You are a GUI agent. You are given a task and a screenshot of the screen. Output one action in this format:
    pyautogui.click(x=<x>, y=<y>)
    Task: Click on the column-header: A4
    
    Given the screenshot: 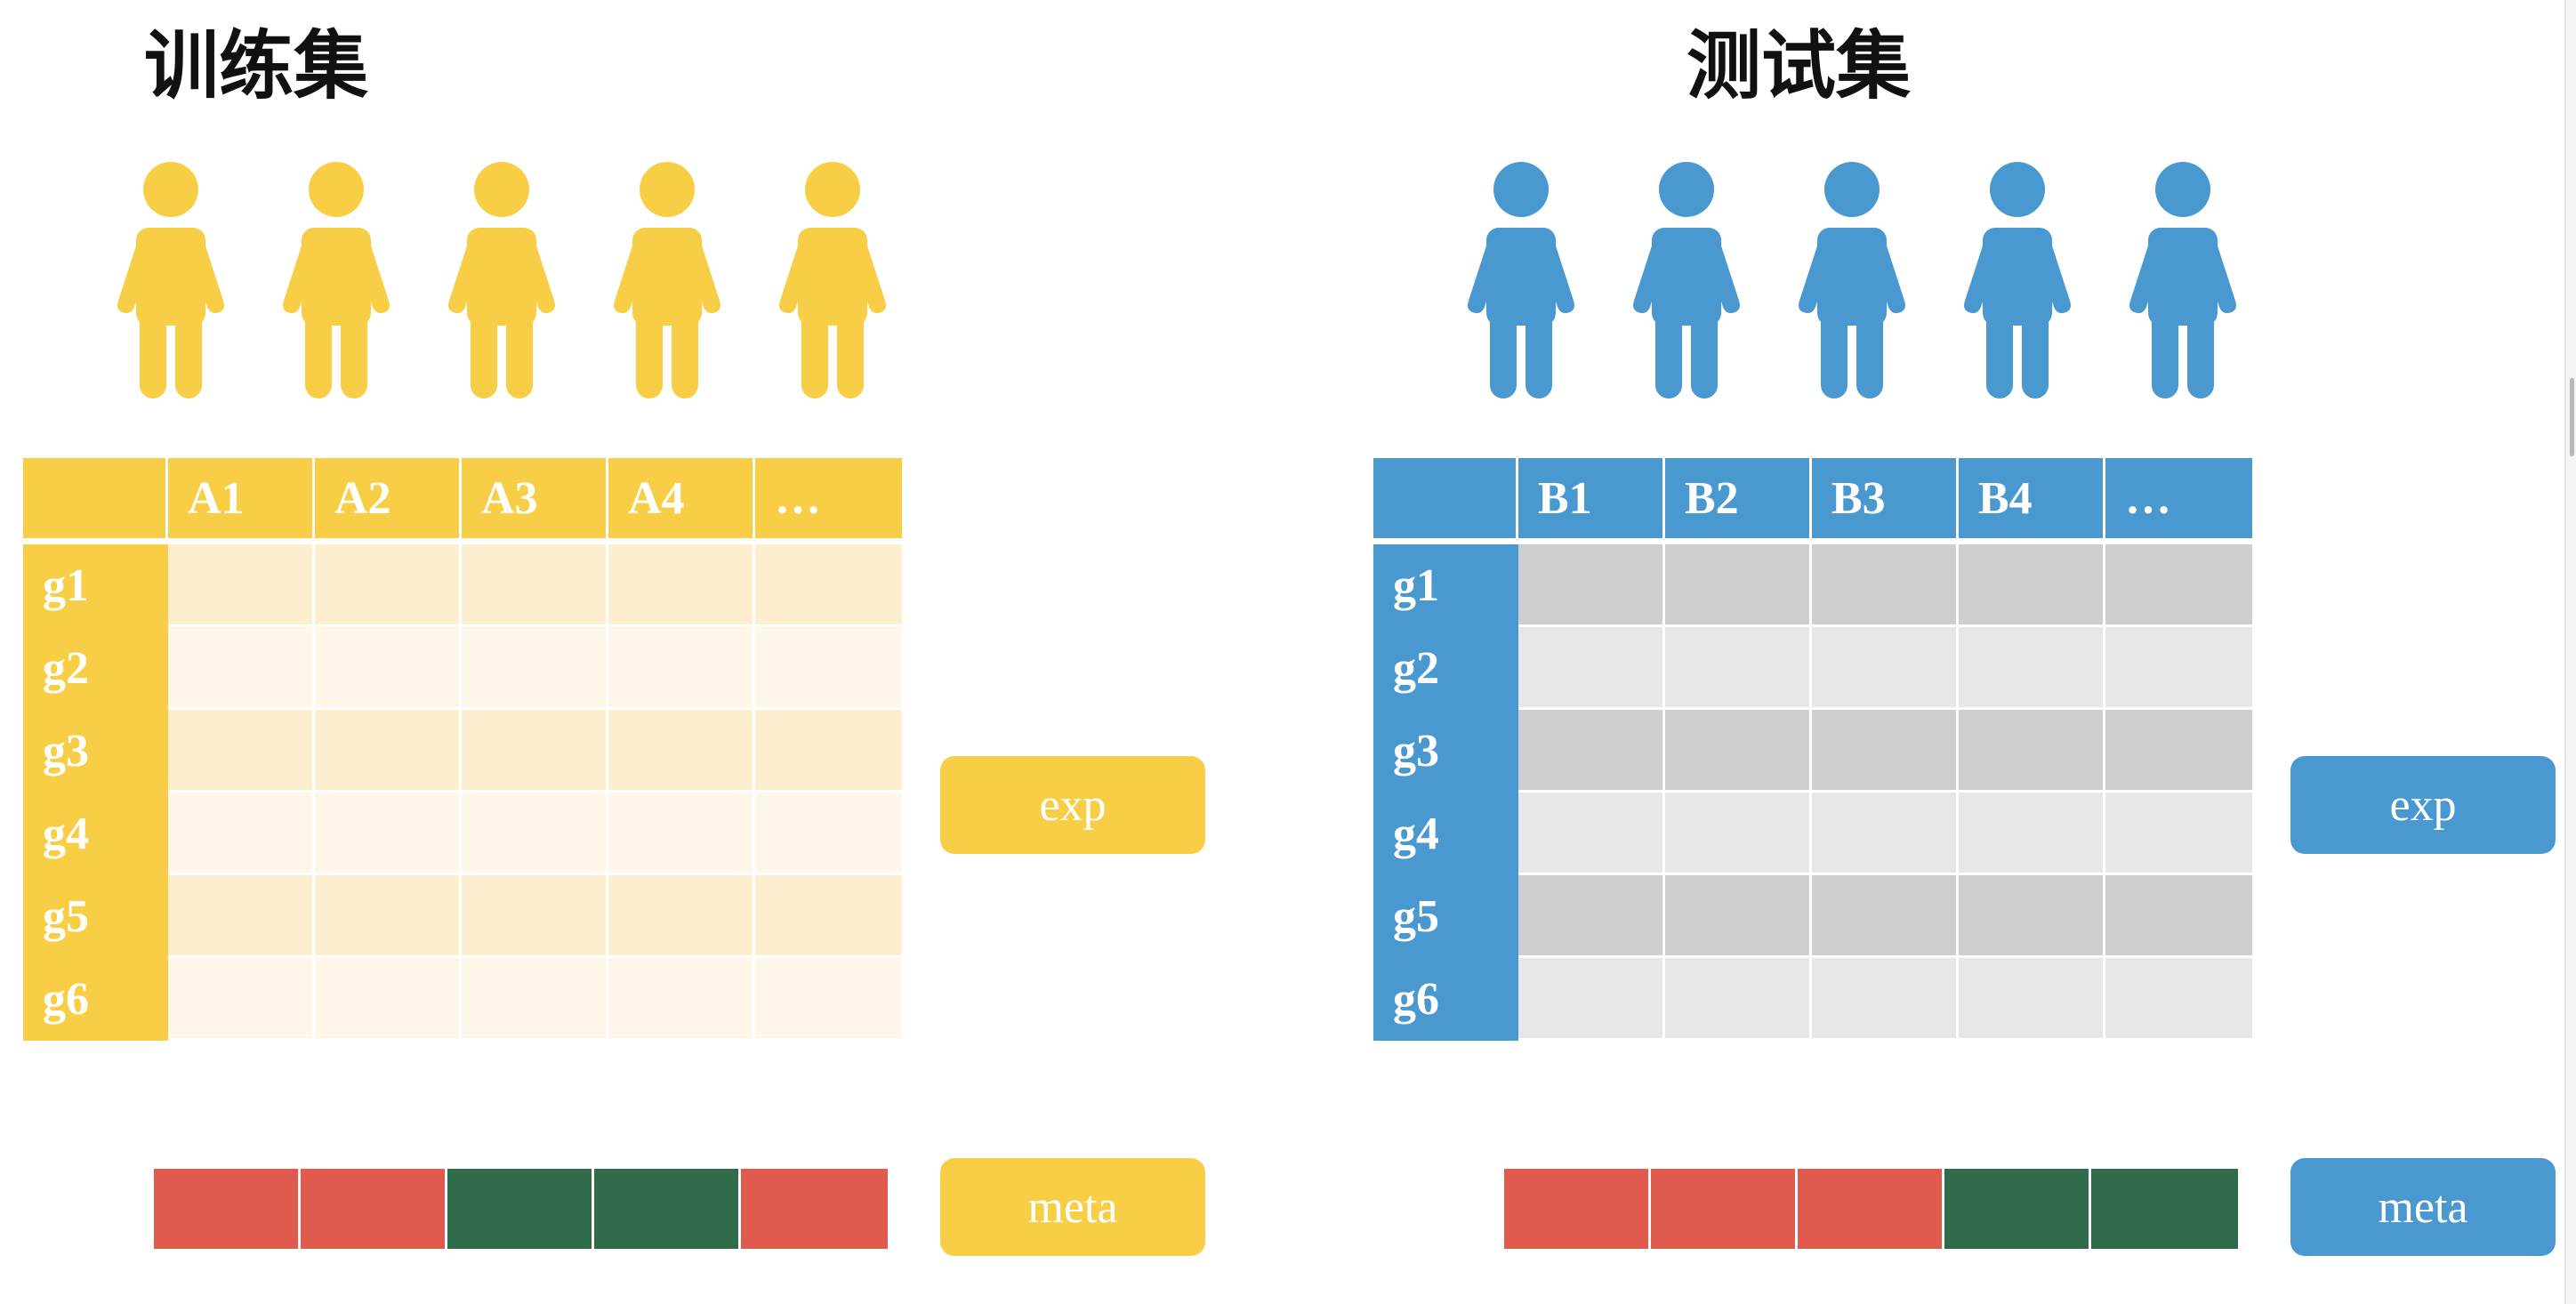 What is the action you would take?
    pyautogui.click(x=680, y=498)
    